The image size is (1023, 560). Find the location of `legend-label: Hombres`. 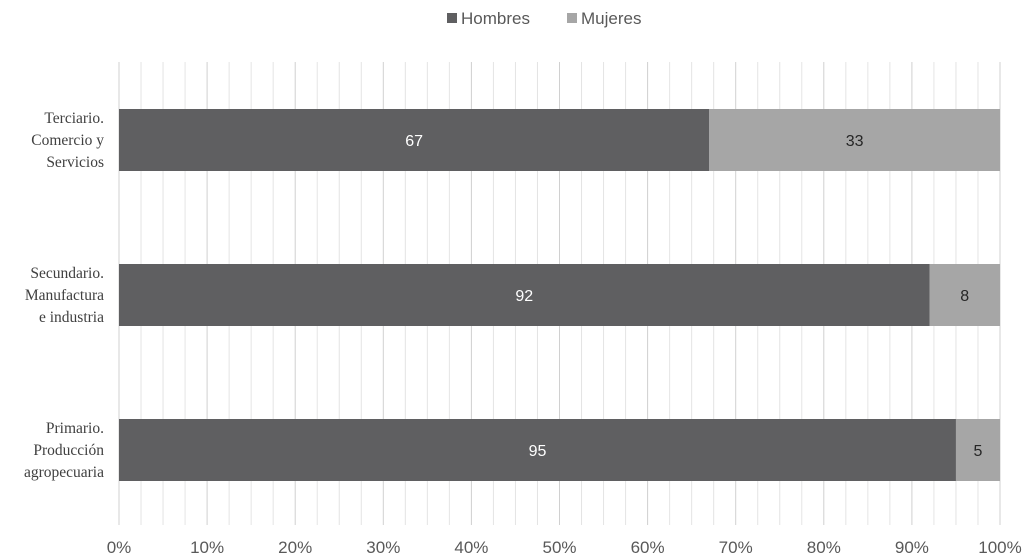

legend-label: Hombres is located at coordinates (495, 18).